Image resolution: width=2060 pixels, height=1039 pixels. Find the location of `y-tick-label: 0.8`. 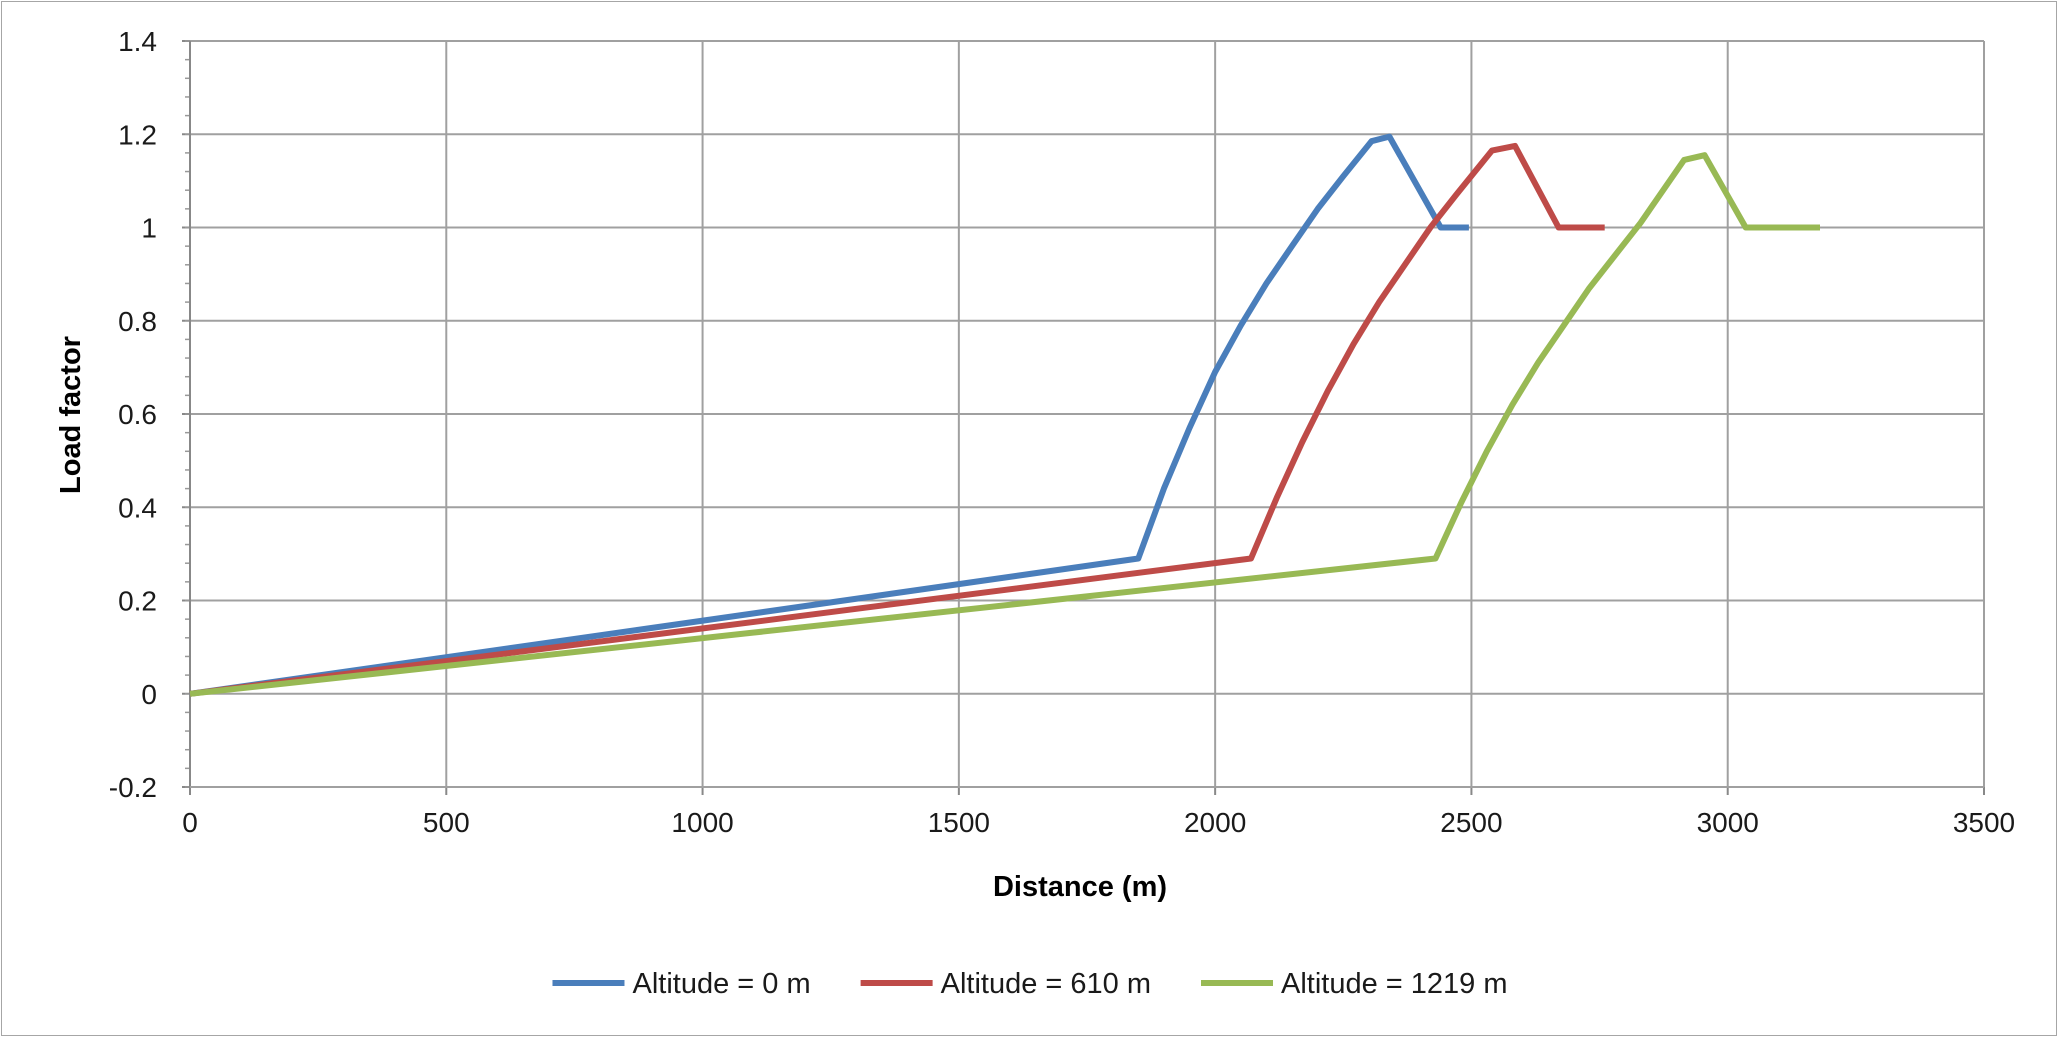

y-tick-label: 0.8 is located at coordinates (137, 321).